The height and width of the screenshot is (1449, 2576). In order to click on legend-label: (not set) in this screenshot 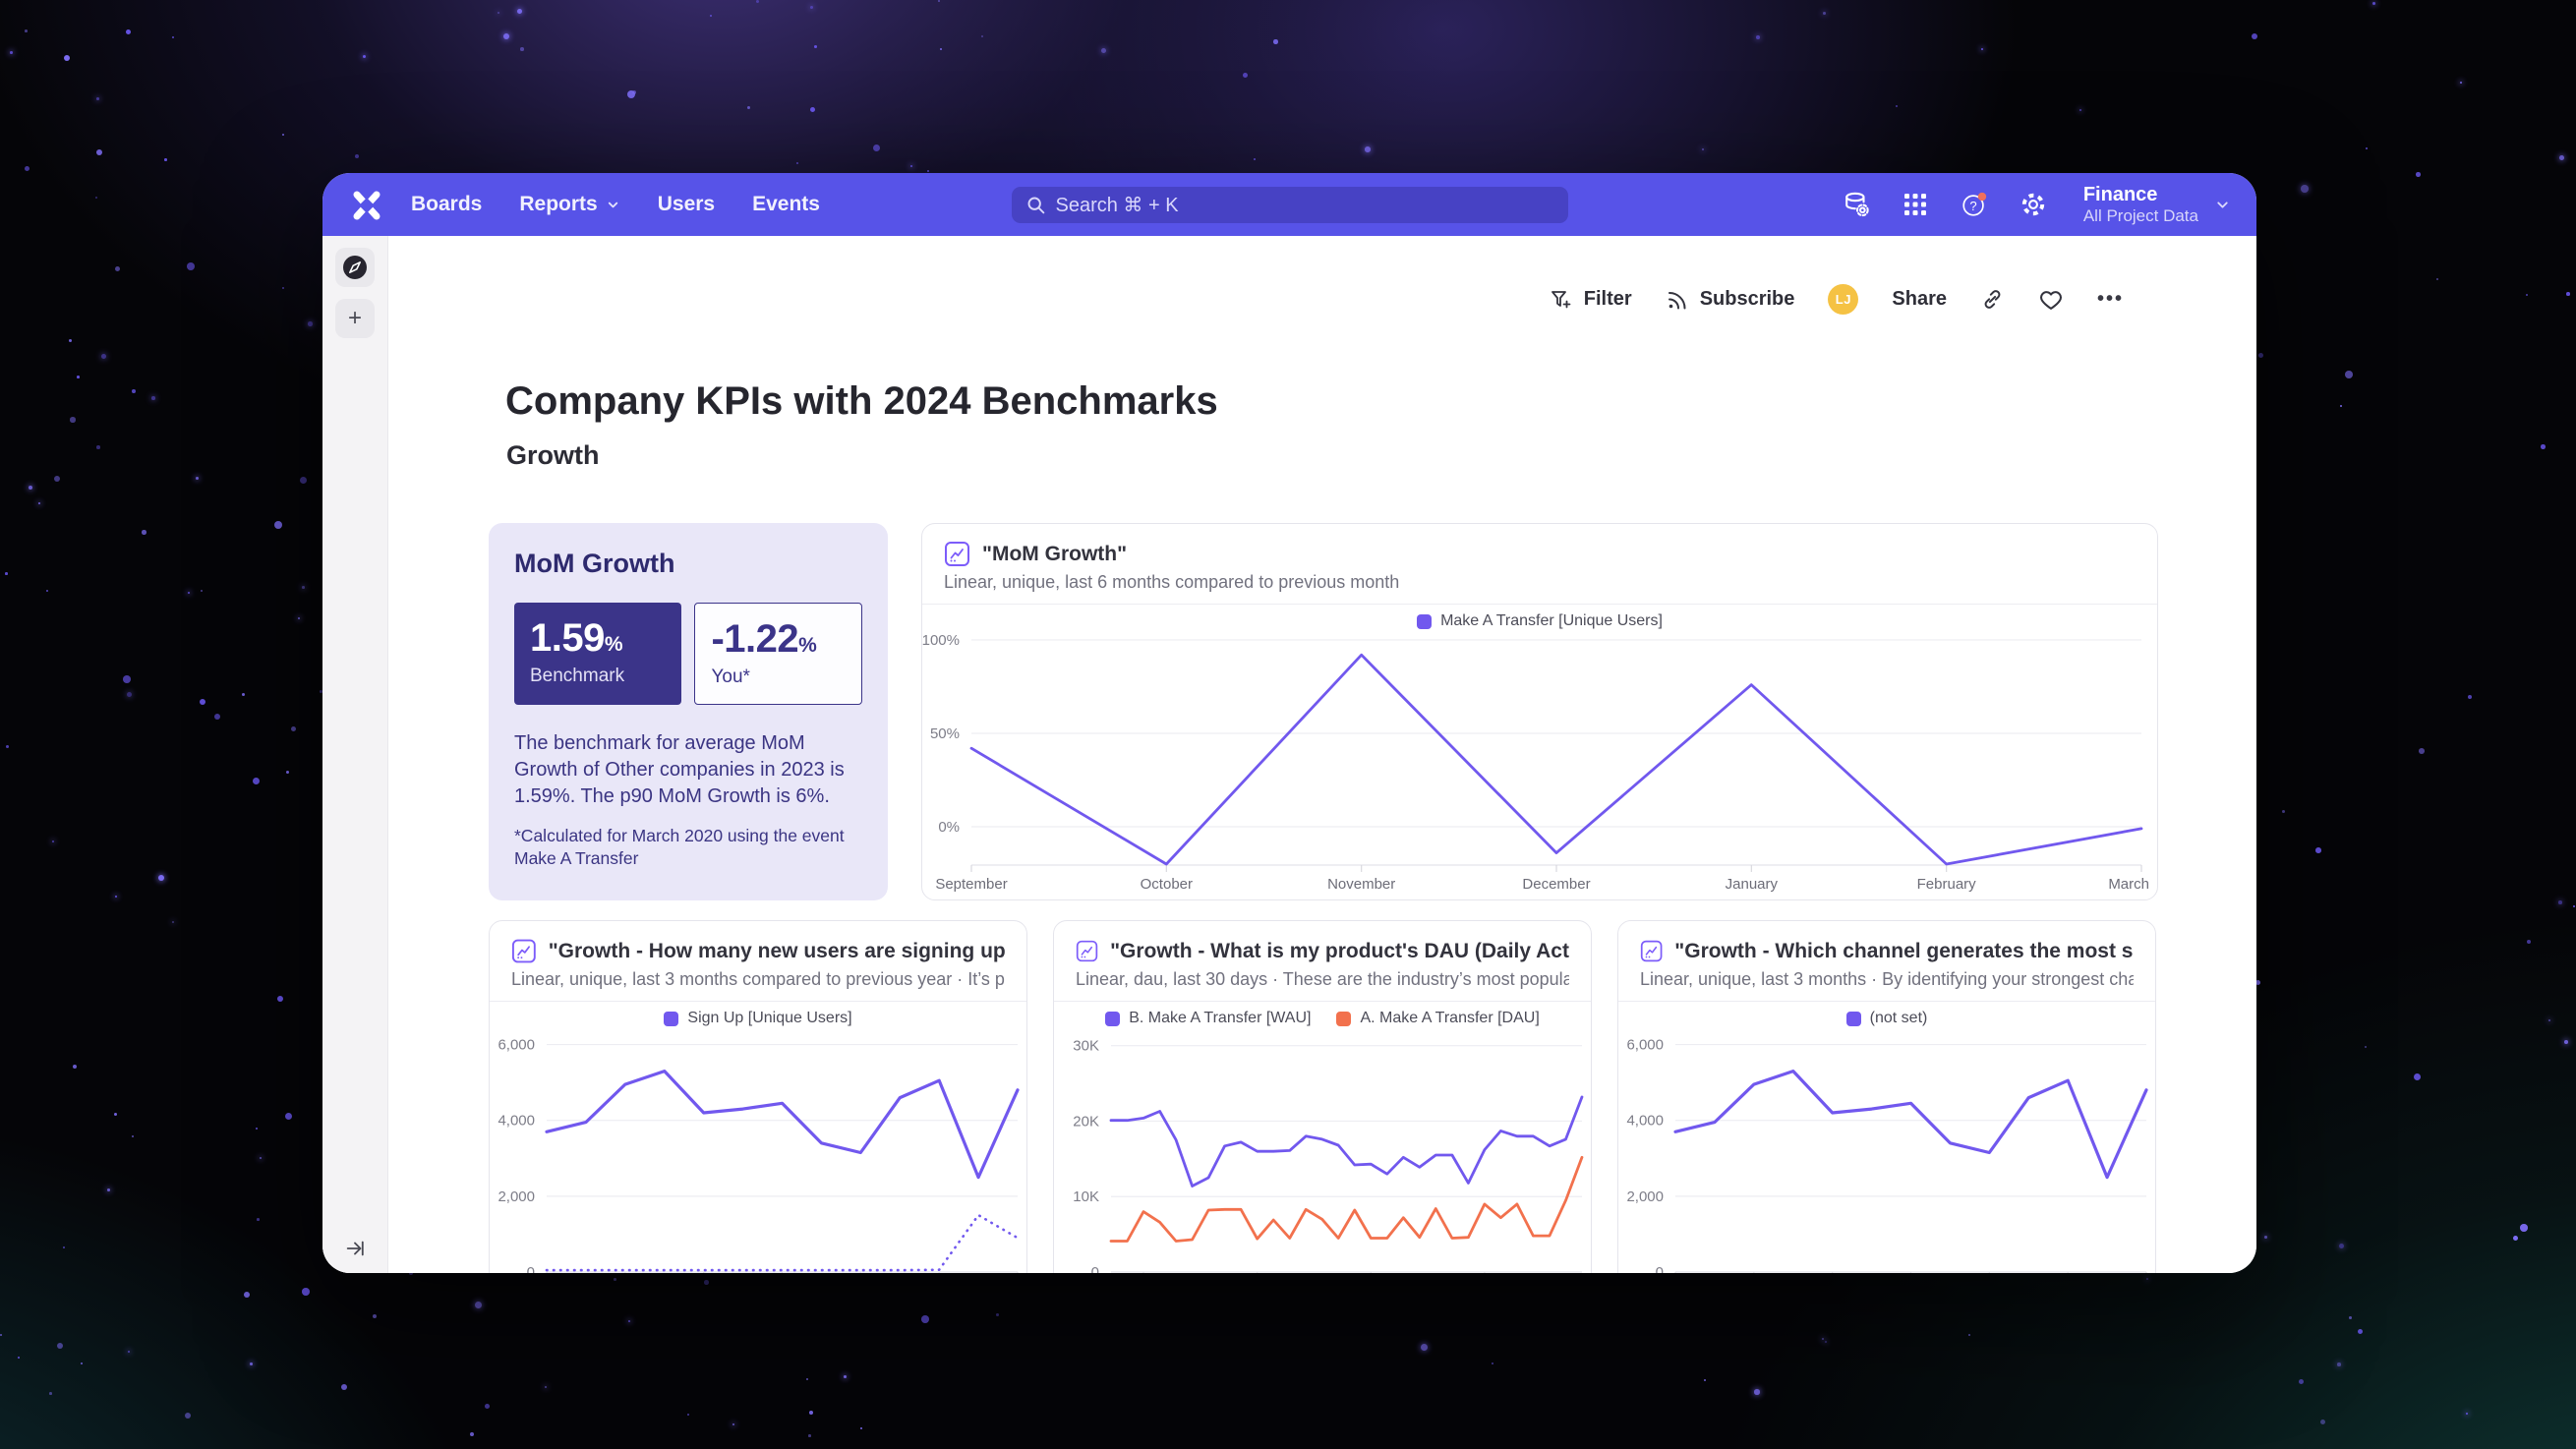, I will do `click(1898, 1018)`.